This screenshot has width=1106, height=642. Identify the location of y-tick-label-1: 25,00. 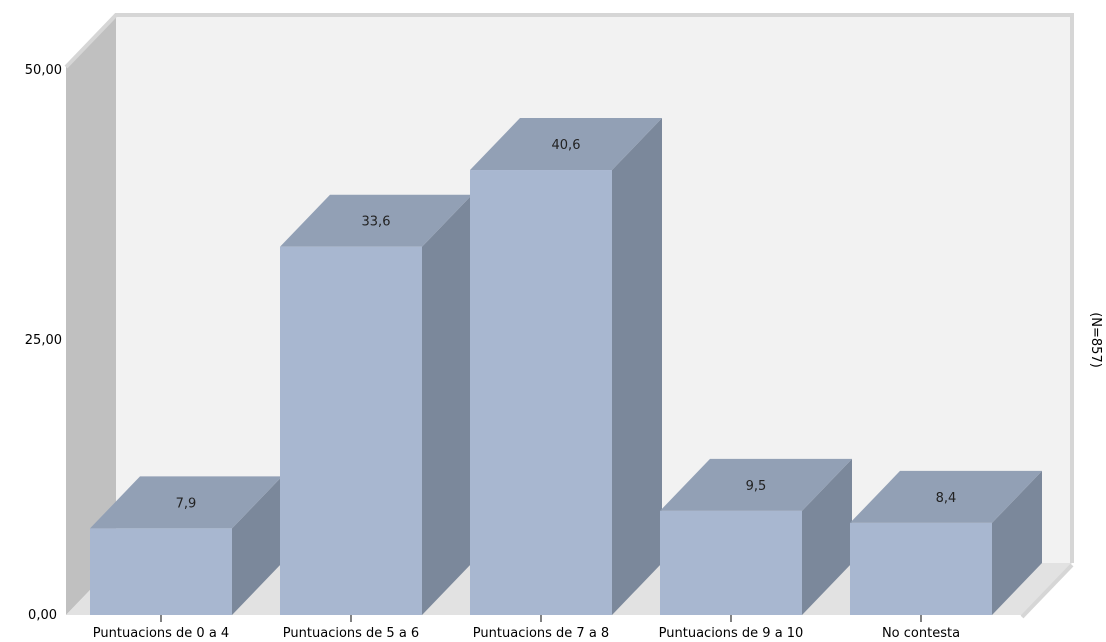
(43, 340).